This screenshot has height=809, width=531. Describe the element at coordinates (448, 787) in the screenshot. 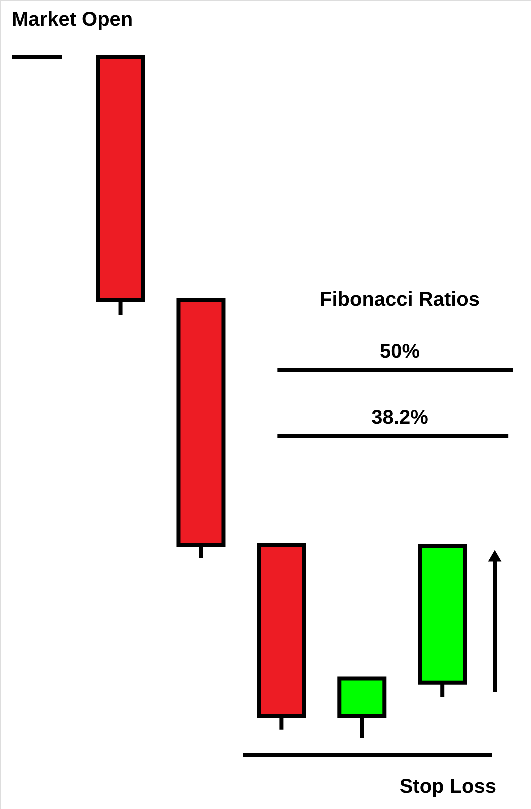

I see `ref-line-label: Stop Loss` at that location.